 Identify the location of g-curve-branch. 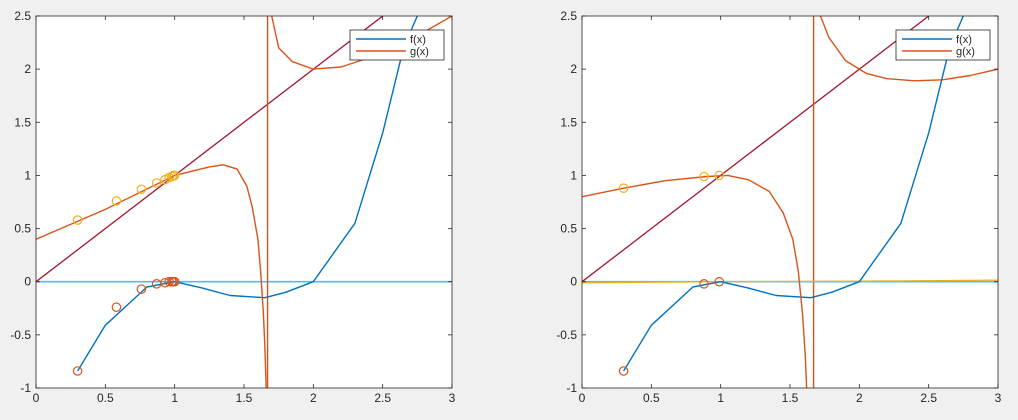
(908, 49).